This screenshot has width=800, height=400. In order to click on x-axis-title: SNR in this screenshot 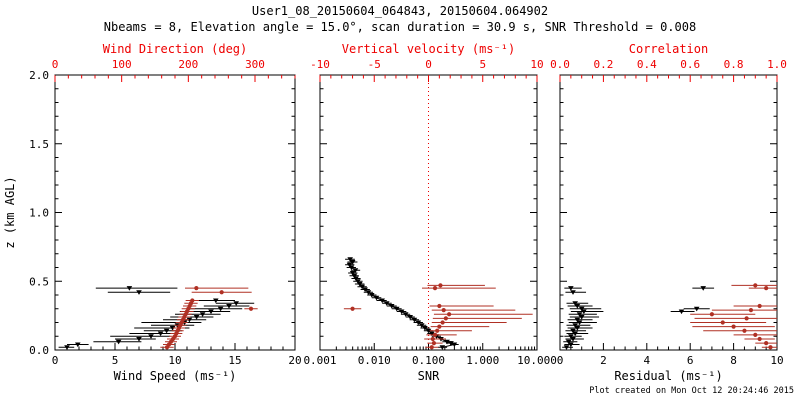, I will do `click(429, 376)`.